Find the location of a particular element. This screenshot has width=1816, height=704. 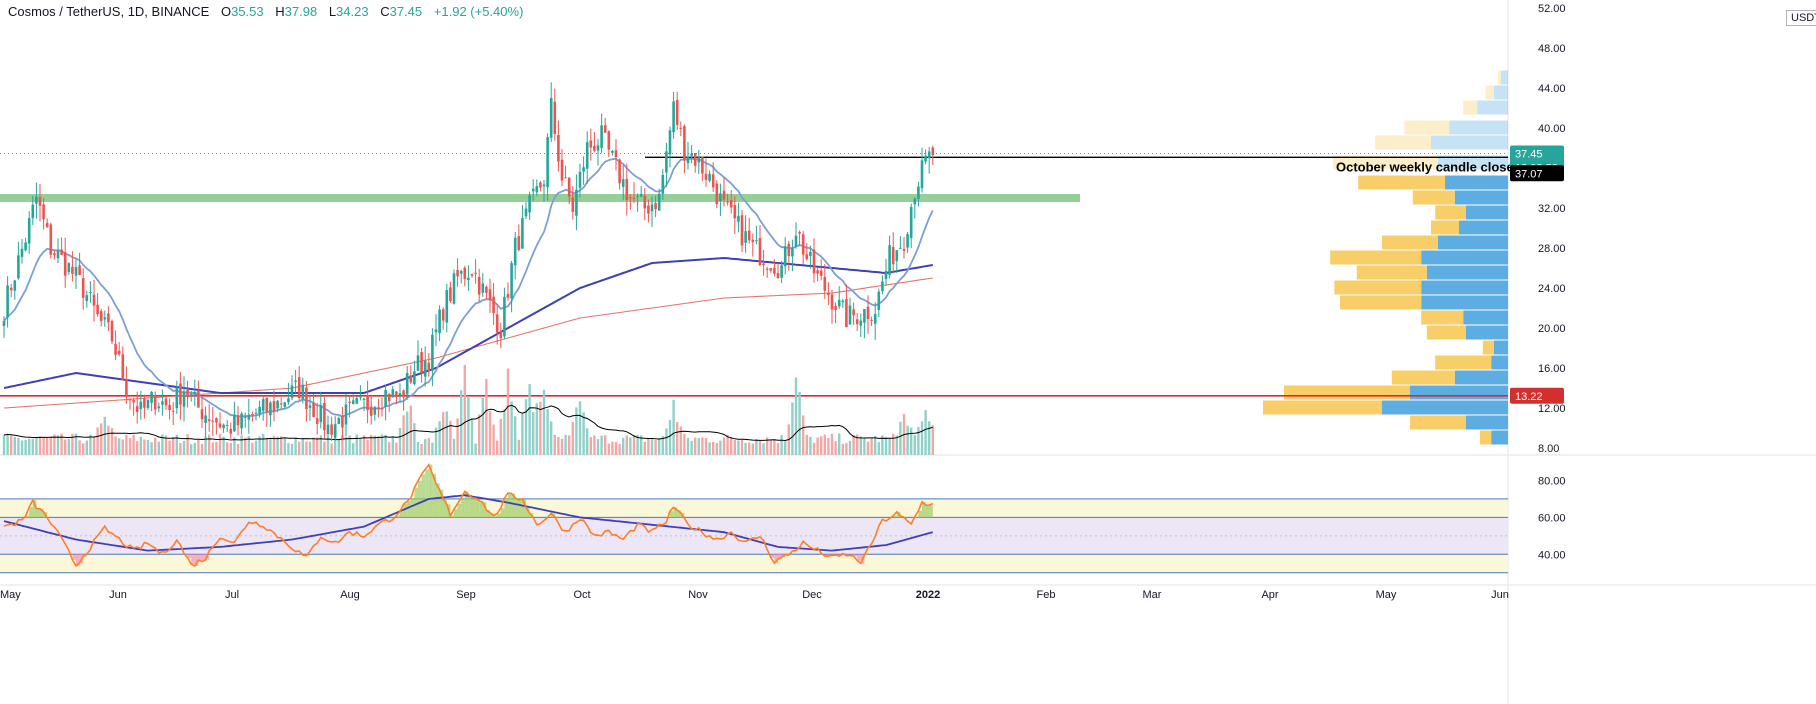

price-axis-tick: 16.00 is located at coordinates (1552, 369).